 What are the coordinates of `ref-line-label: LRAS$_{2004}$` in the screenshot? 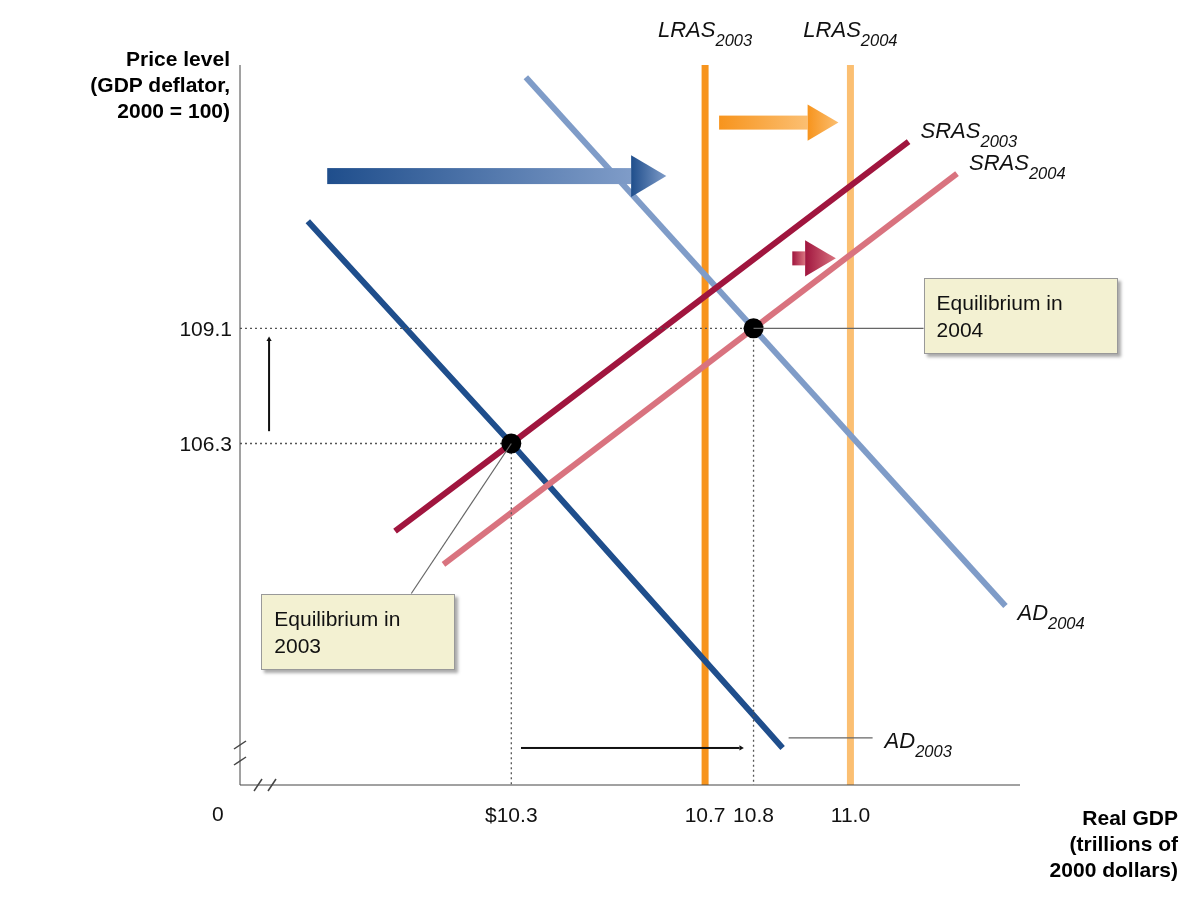 It's located at (850, 33).